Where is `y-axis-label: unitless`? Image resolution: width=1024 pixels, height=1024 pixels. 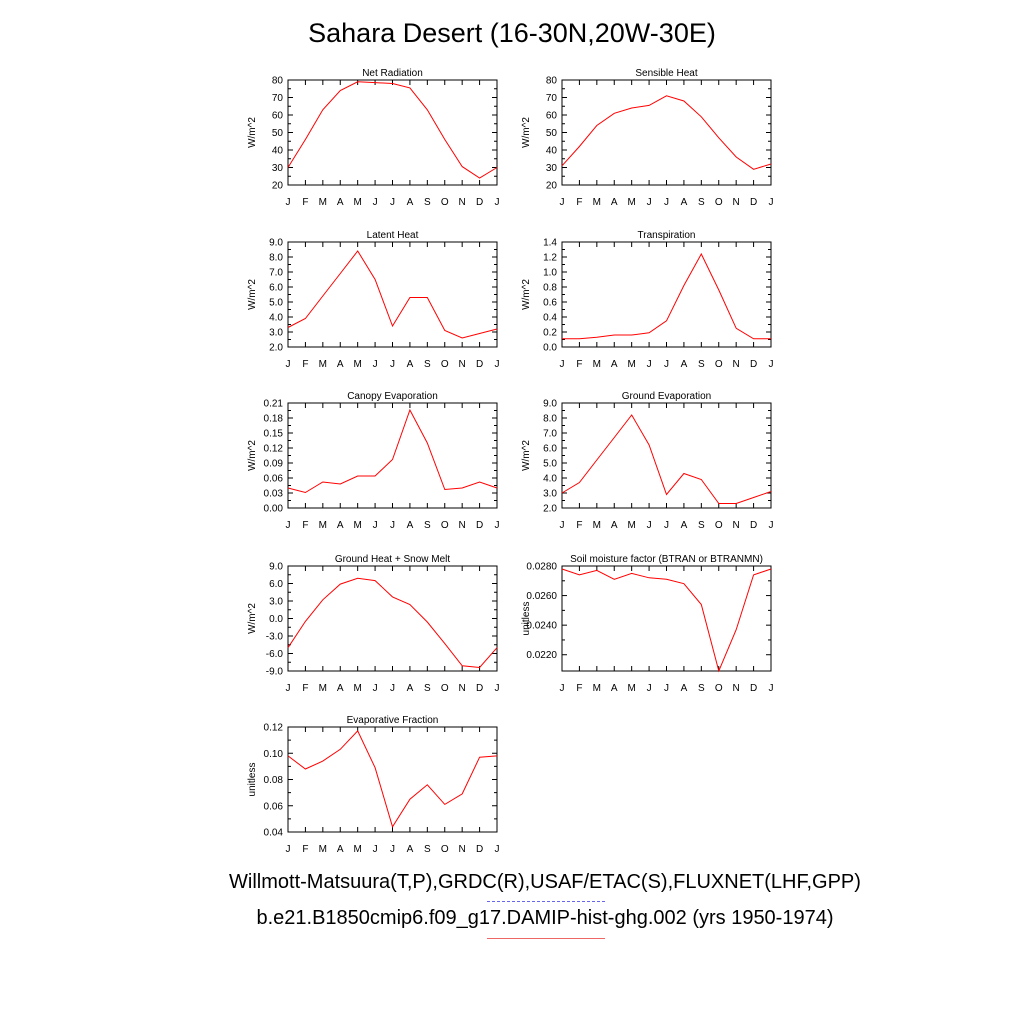 y-axis-label: unitless is located at coordinates (526, 619).